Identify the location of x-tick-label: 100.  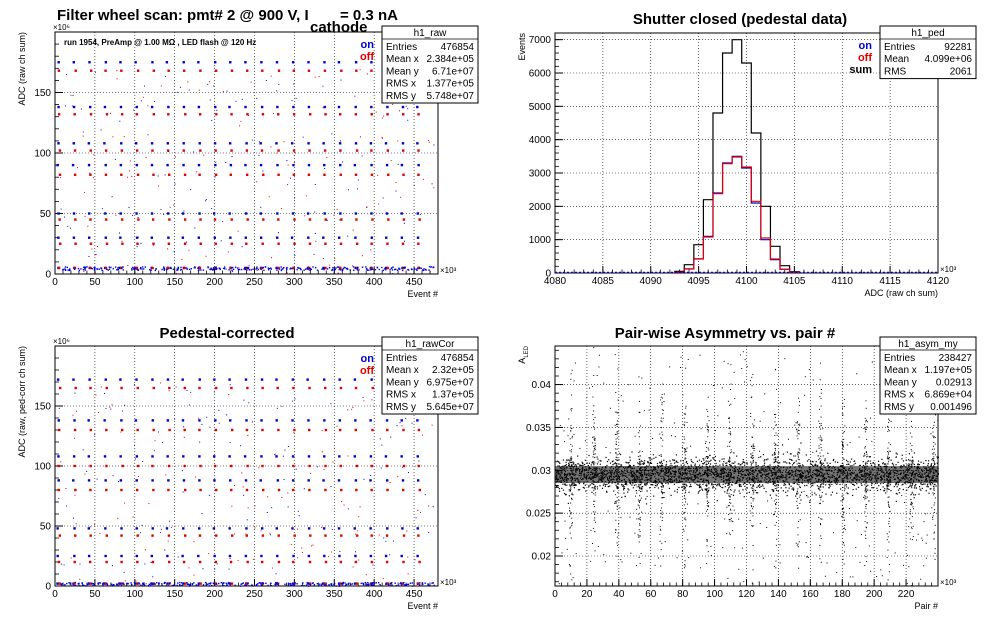
(714, 594).